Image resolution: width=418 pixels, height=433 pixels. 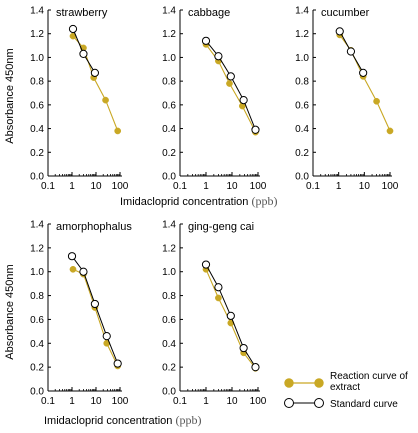 What do you see at coordinates (289, 403) in the screenshot?
I see `legend-standard-marker-left` at bounding box center [289, 403].